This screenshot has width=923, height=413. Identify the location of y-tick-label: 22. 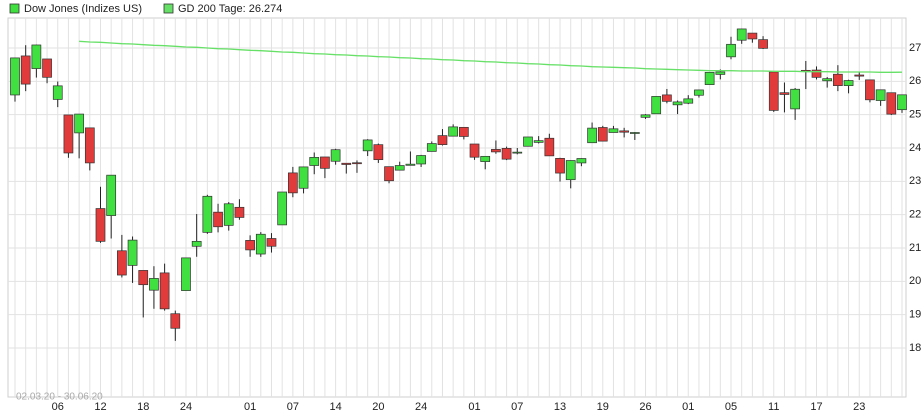
(915, 215).